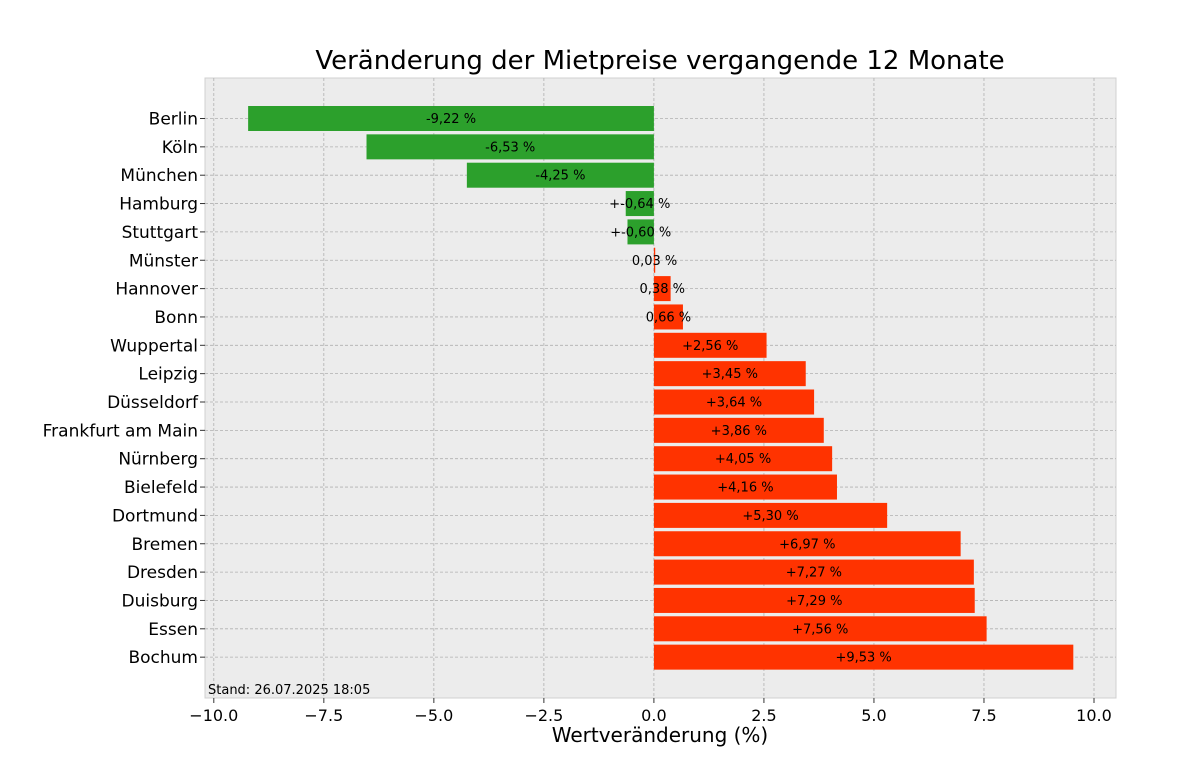  I want to click on bar-value-label: -9,22 %, so click(451, 119).